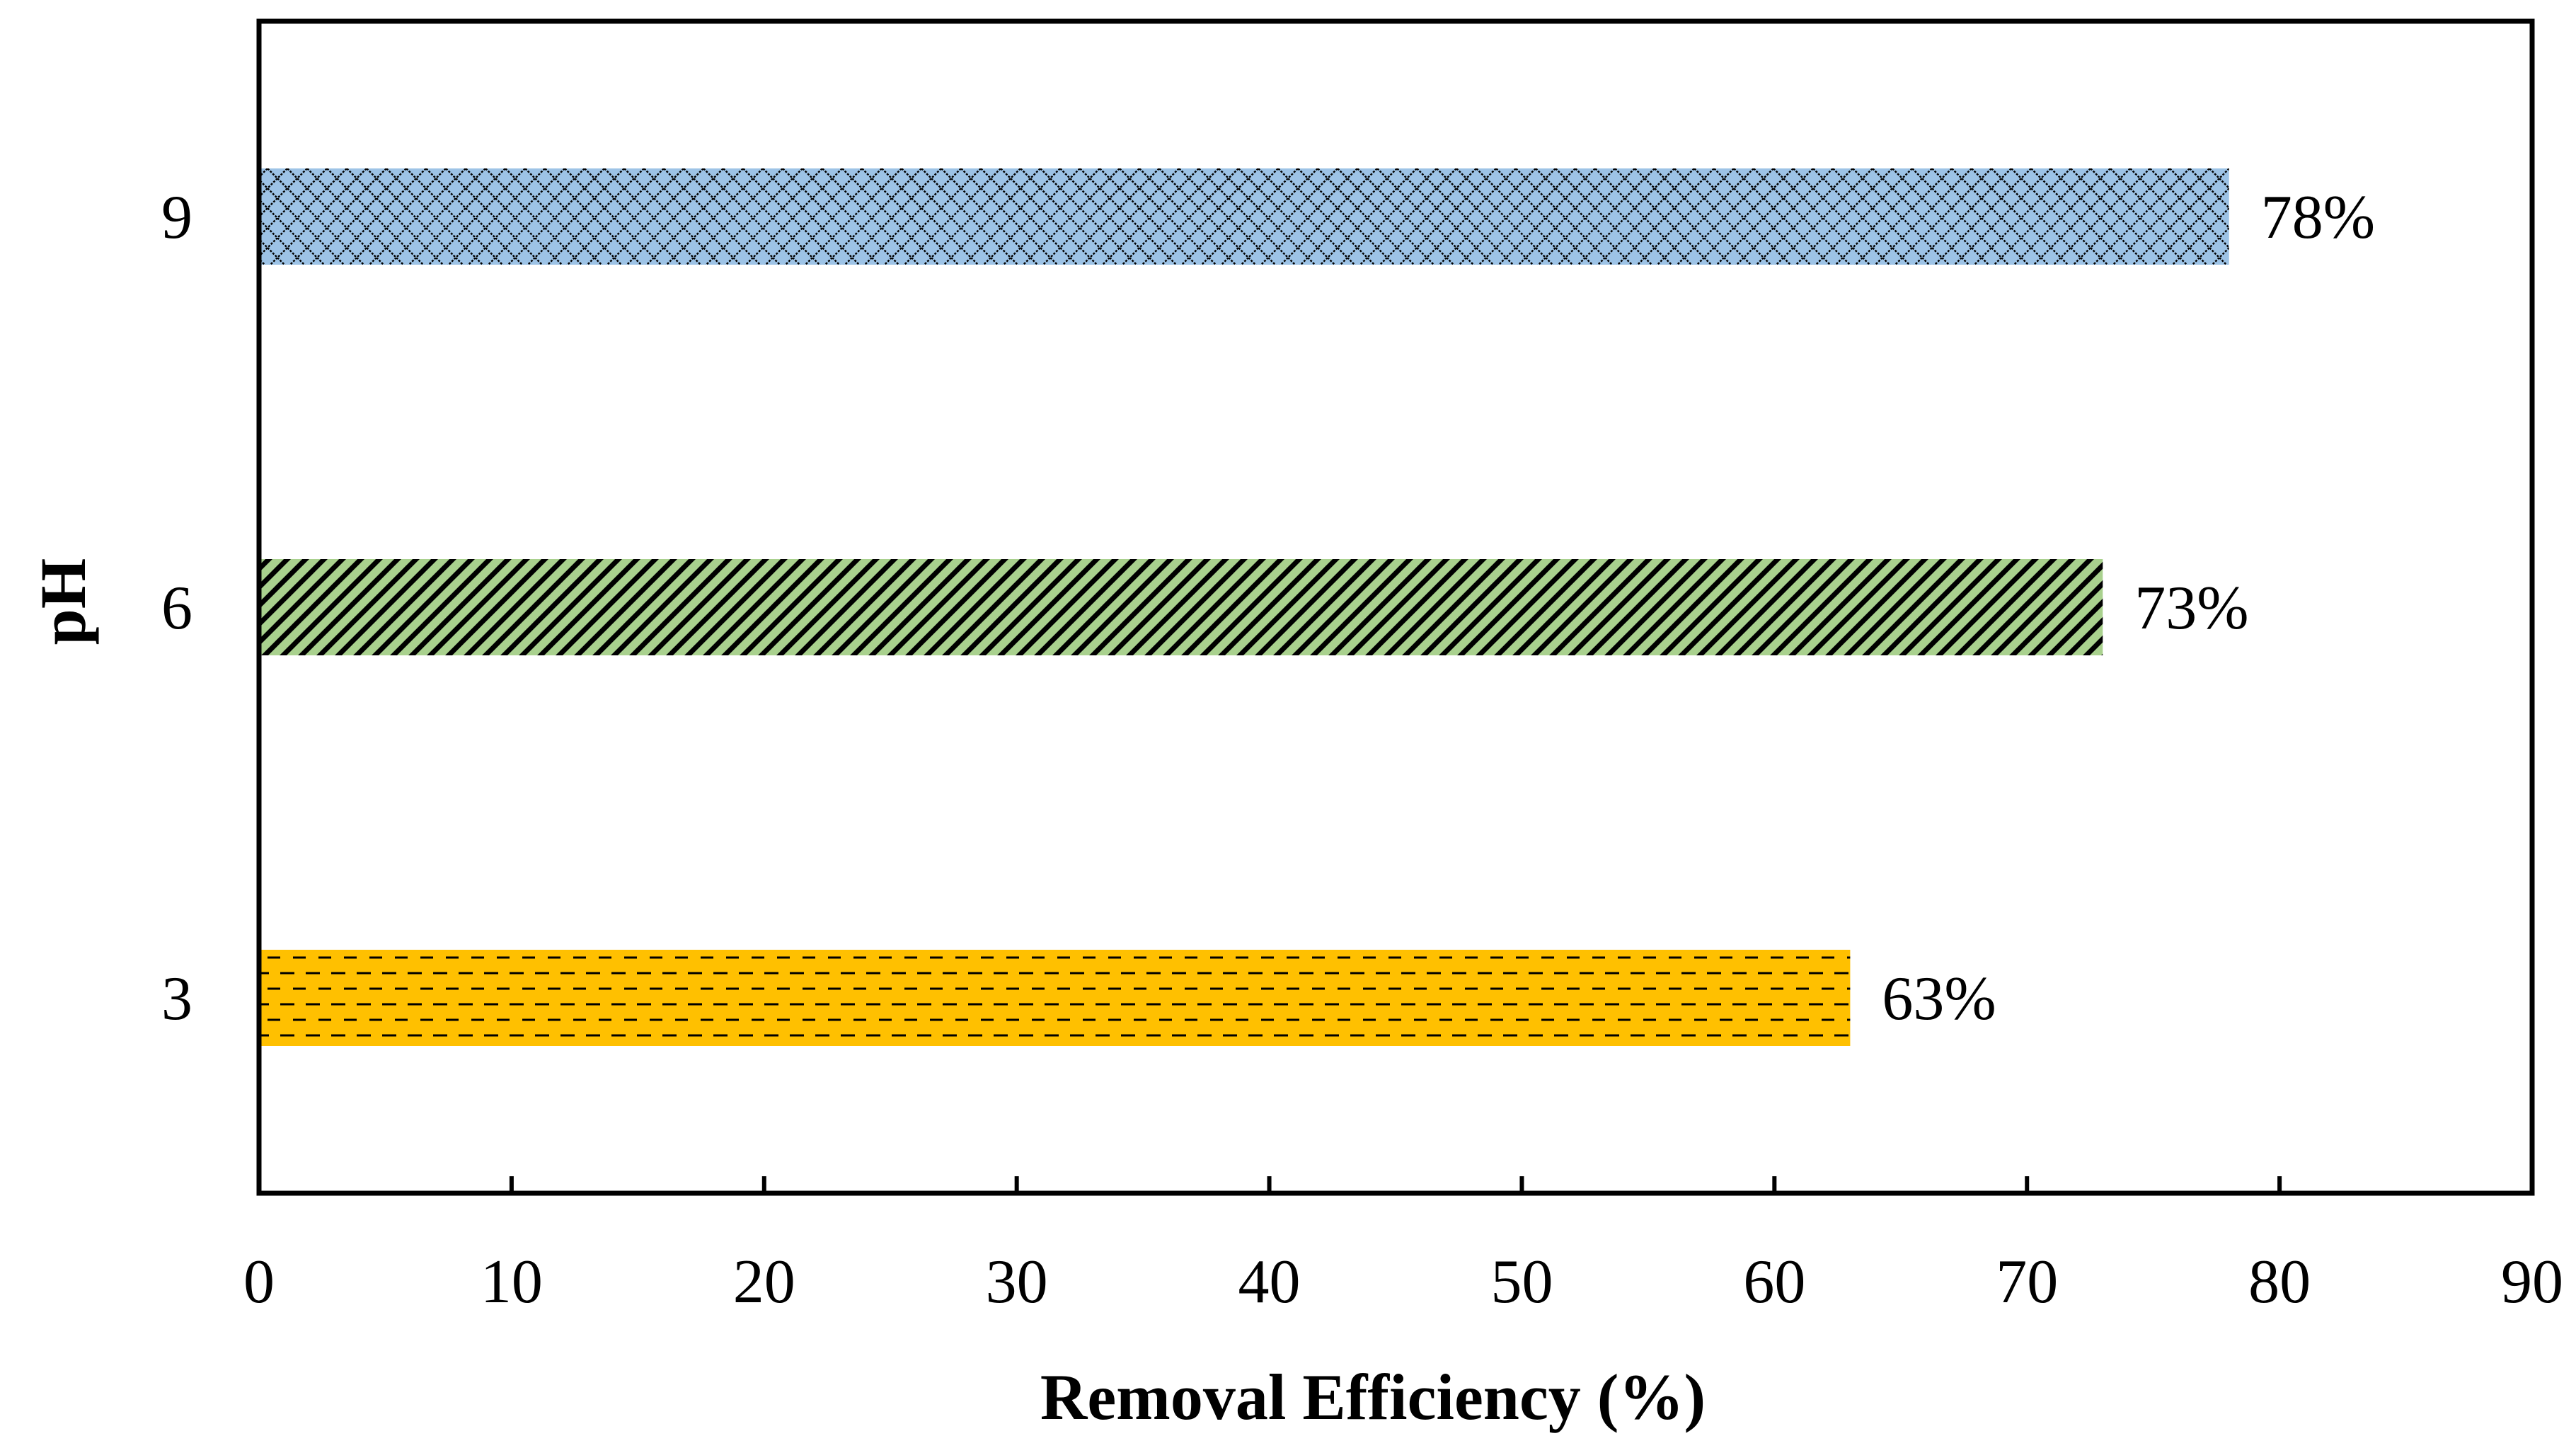 The height and width of the screenshot is (1448, 2576). Describe the element at coordinates (1521, 1282) in the screenshot. I see `x-tick-label-50: 50` at that location.